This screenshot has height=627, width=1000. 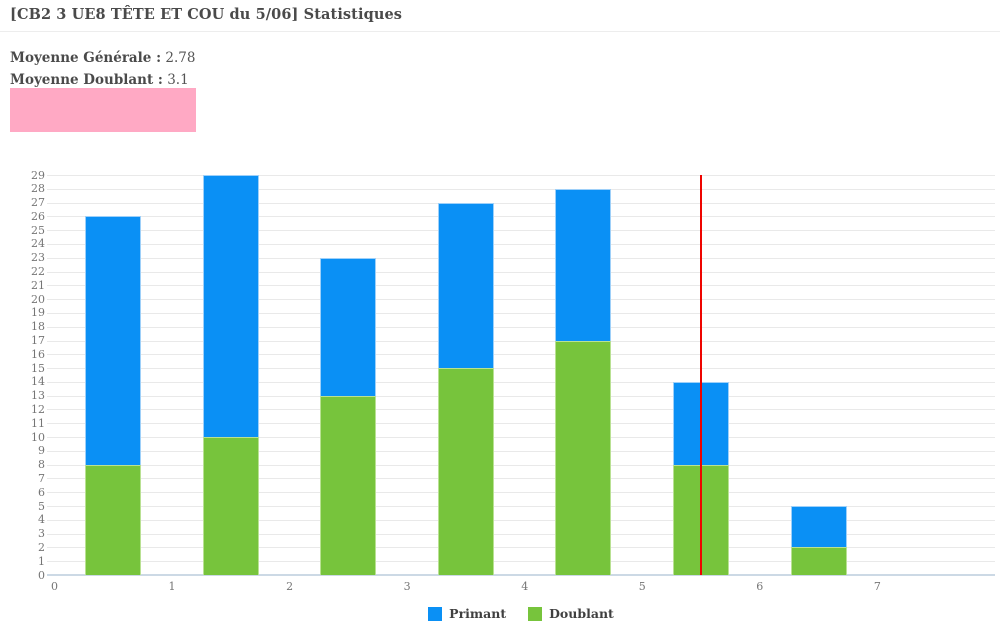 What do you see at coordinates (54, 586) in the screenshot?
I see `x-axis-tick-label: 0` at bounding box center [54, 586].